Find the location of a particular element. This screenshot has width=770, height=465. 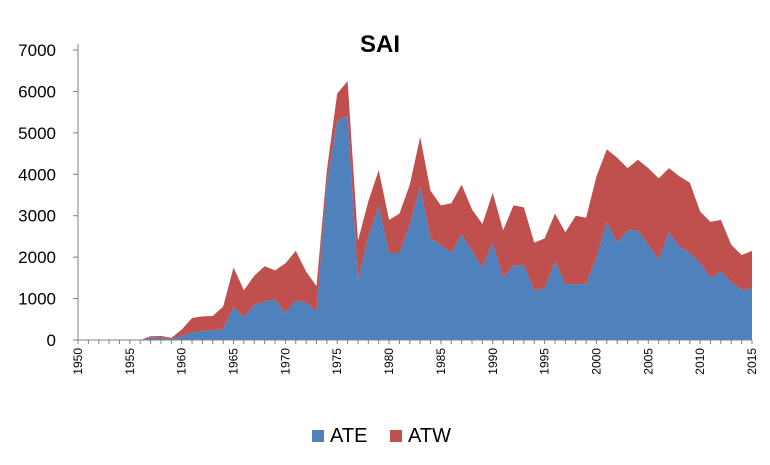

x-tick-label: 1960 is located at coordinates (182, 361).